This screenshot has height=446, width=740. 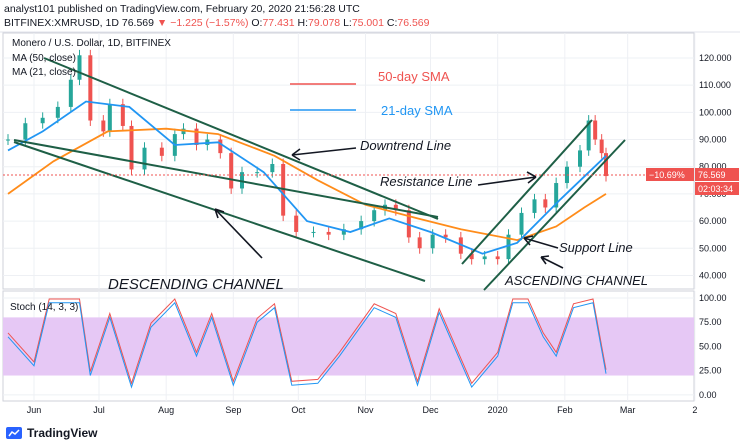 I want to click on low-value: 75.001, so click(x=367, y=23).